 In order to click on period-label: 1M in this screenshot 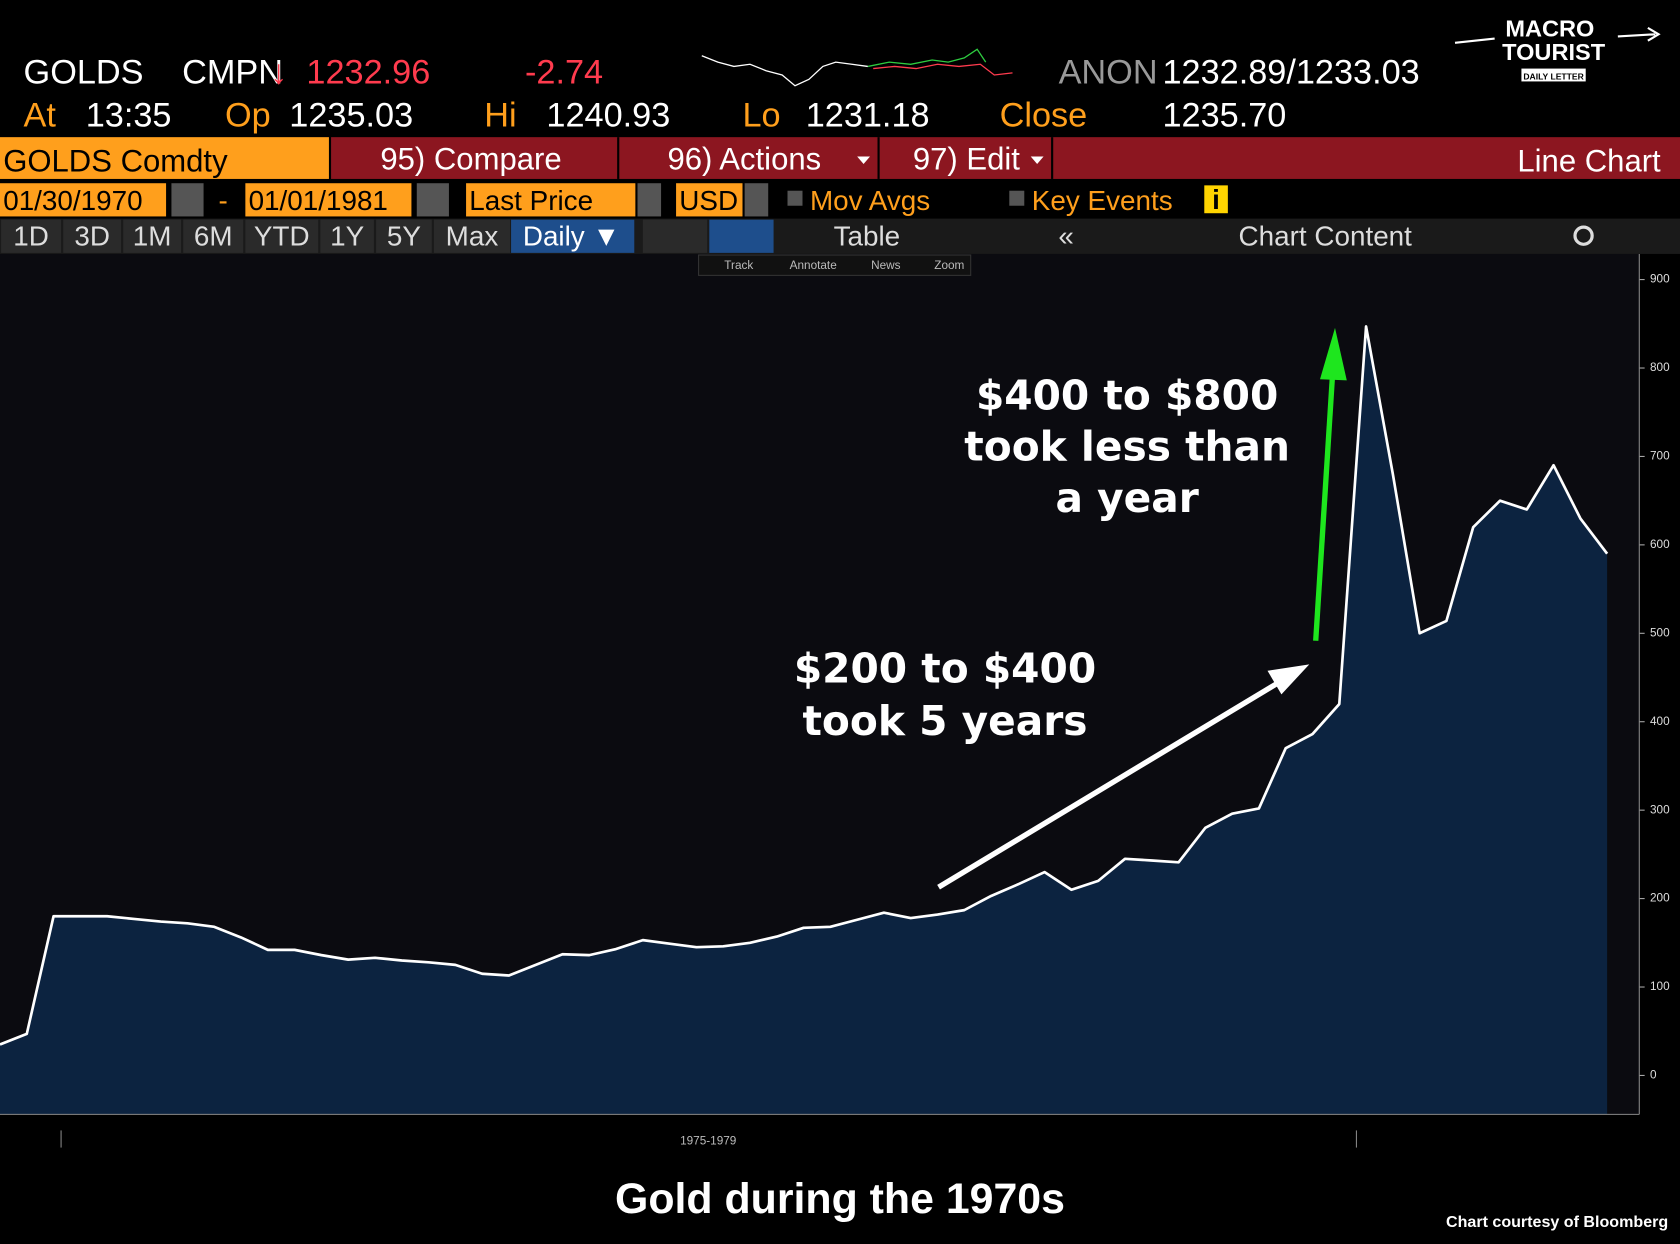, I will do `click(152, 235)`.